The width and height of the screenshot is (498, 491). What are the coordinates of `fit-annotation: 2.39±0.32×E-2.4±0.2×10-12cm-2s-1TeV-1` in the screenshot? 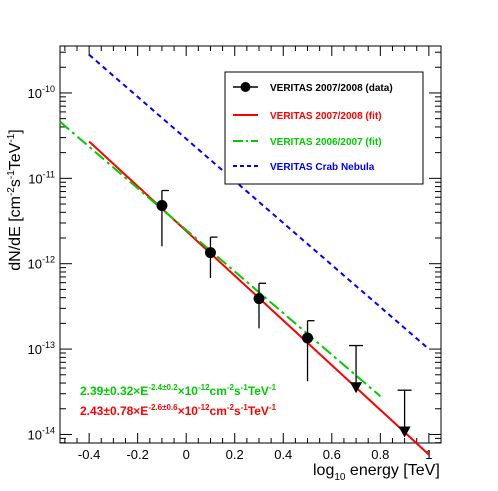 It's located at (178, 390).